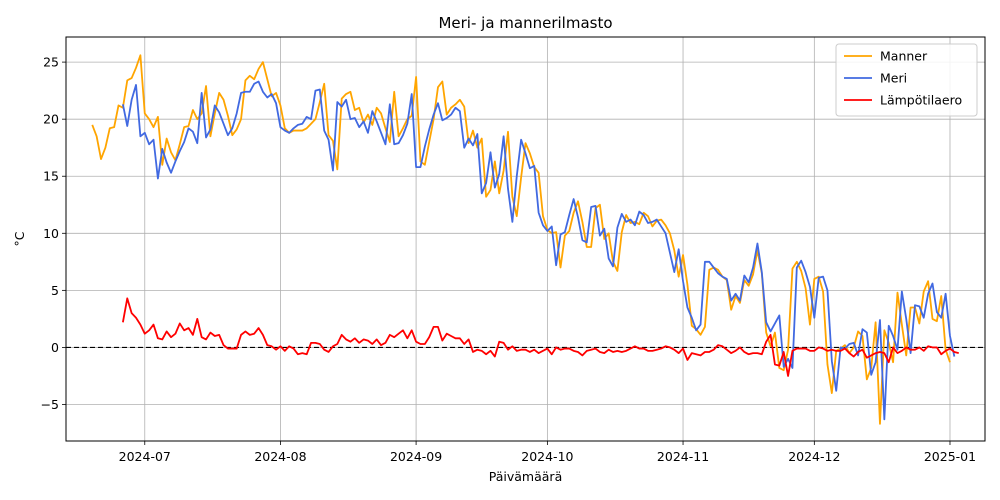 Image resolution: width=1000 pixels, height=500 pixels. Describe the element at coordinates (540, 337) in the screenshot. I see `series-line-l-mp-tilaero` at that location.